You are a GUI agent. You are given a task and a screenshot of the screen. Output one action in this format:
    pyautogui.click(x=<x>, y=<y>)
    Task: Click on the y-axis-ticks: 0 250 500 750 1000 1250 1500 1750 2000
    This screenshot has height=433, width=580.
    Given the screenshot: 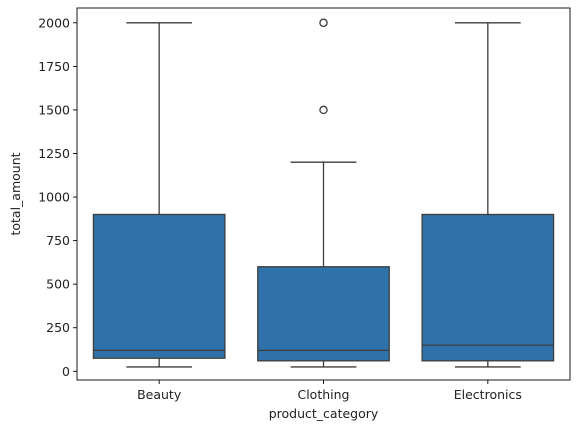 What is the action you would take?
    pyautogui.click(x=57, y=197)
    